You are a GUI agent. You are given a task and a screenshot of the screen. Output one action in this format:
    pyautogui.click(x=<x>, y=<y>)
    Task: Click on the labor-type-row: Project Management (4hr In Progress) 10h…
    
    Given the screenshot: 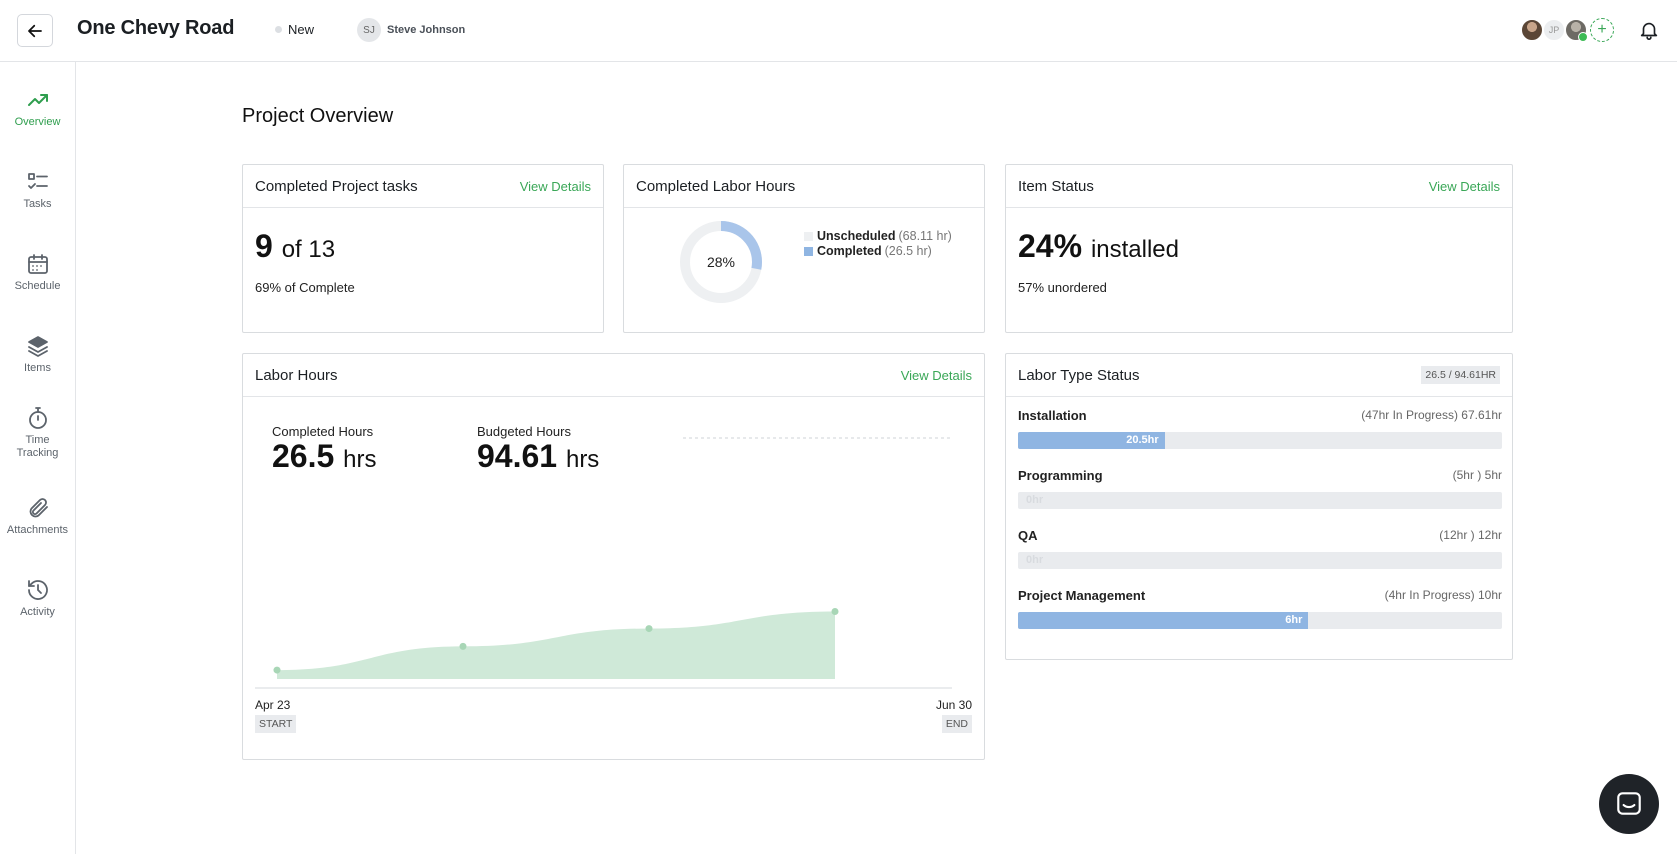 What is the action you would take?
    pyautogui.click(x=1260, y=608)
    